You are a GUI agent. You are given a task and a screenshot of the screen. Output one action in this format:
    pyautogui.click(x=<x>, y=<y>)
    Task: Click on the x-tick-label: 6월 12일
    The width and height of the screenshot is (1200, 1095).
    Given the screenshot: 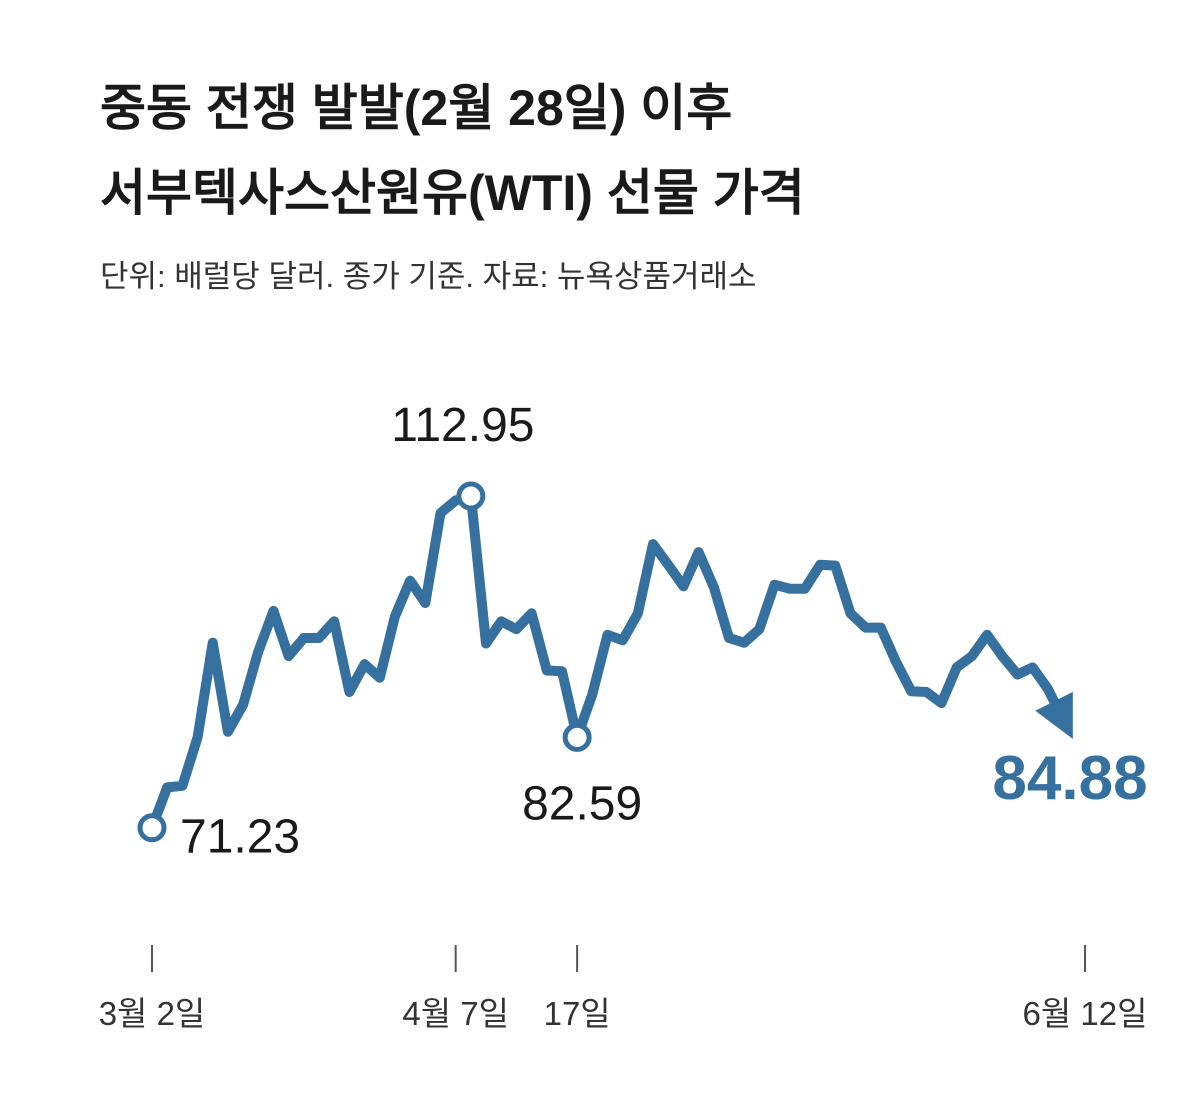 What is the action you would take?
    pyautogui.click(x=1085, y=1013)
    